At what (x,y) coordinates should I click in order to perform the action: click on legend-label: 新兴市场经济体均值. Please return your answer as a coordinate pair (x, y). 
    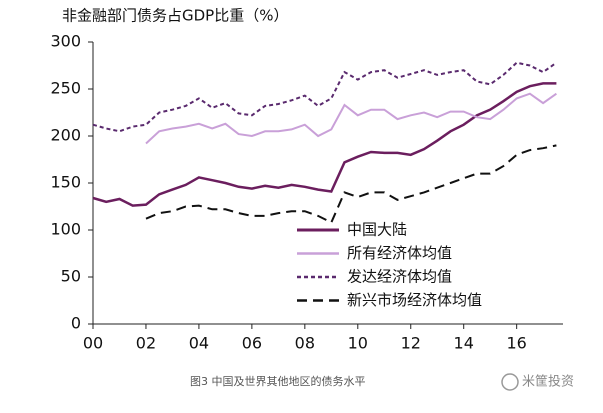
    Looking at the image, I should click on (414, 300).